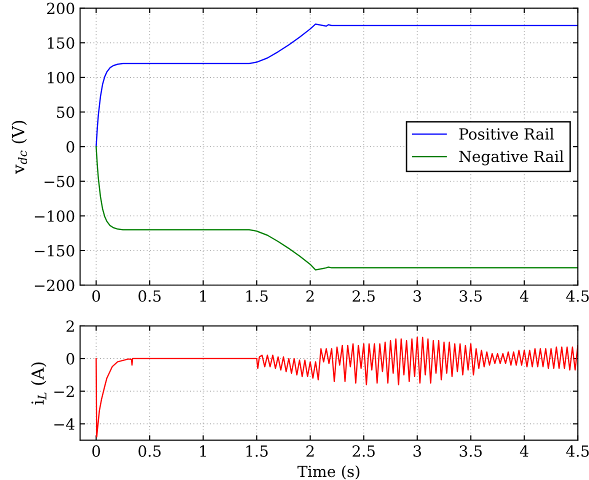  Describe the element at coordinates (54, 250) in the screenshot. I see `y-tick-label: −150` at that location.